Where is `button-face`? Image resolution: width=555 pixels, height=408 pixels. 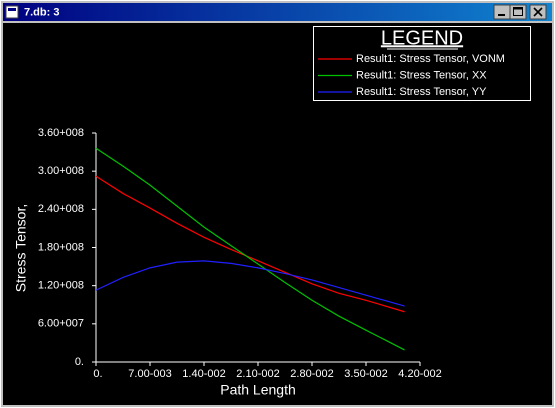 button-face is located at coordinates (502, 12).